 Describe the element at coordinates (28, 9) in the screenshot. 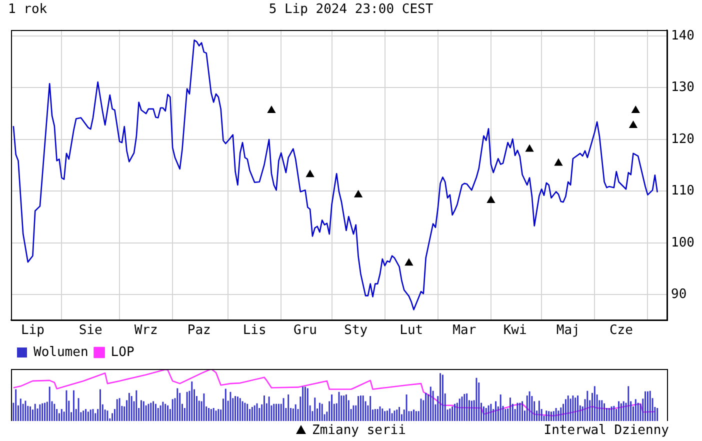

I see `chart-title: 1 rok` at that location.